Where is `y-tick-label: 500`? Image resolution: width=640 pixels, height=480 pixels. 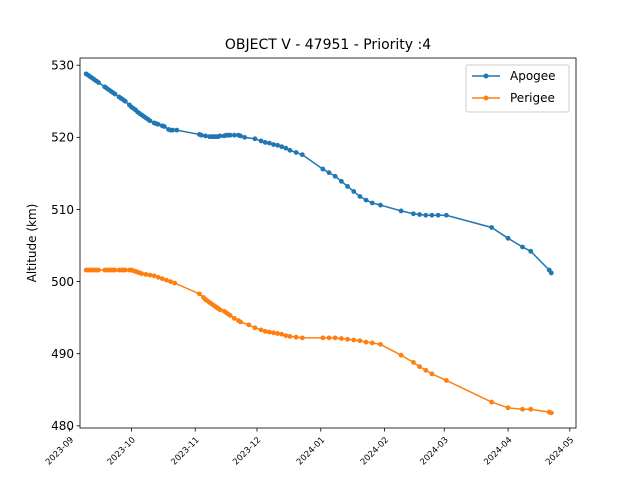 y-tick-label: 500 is located at coordinates (62, 282).